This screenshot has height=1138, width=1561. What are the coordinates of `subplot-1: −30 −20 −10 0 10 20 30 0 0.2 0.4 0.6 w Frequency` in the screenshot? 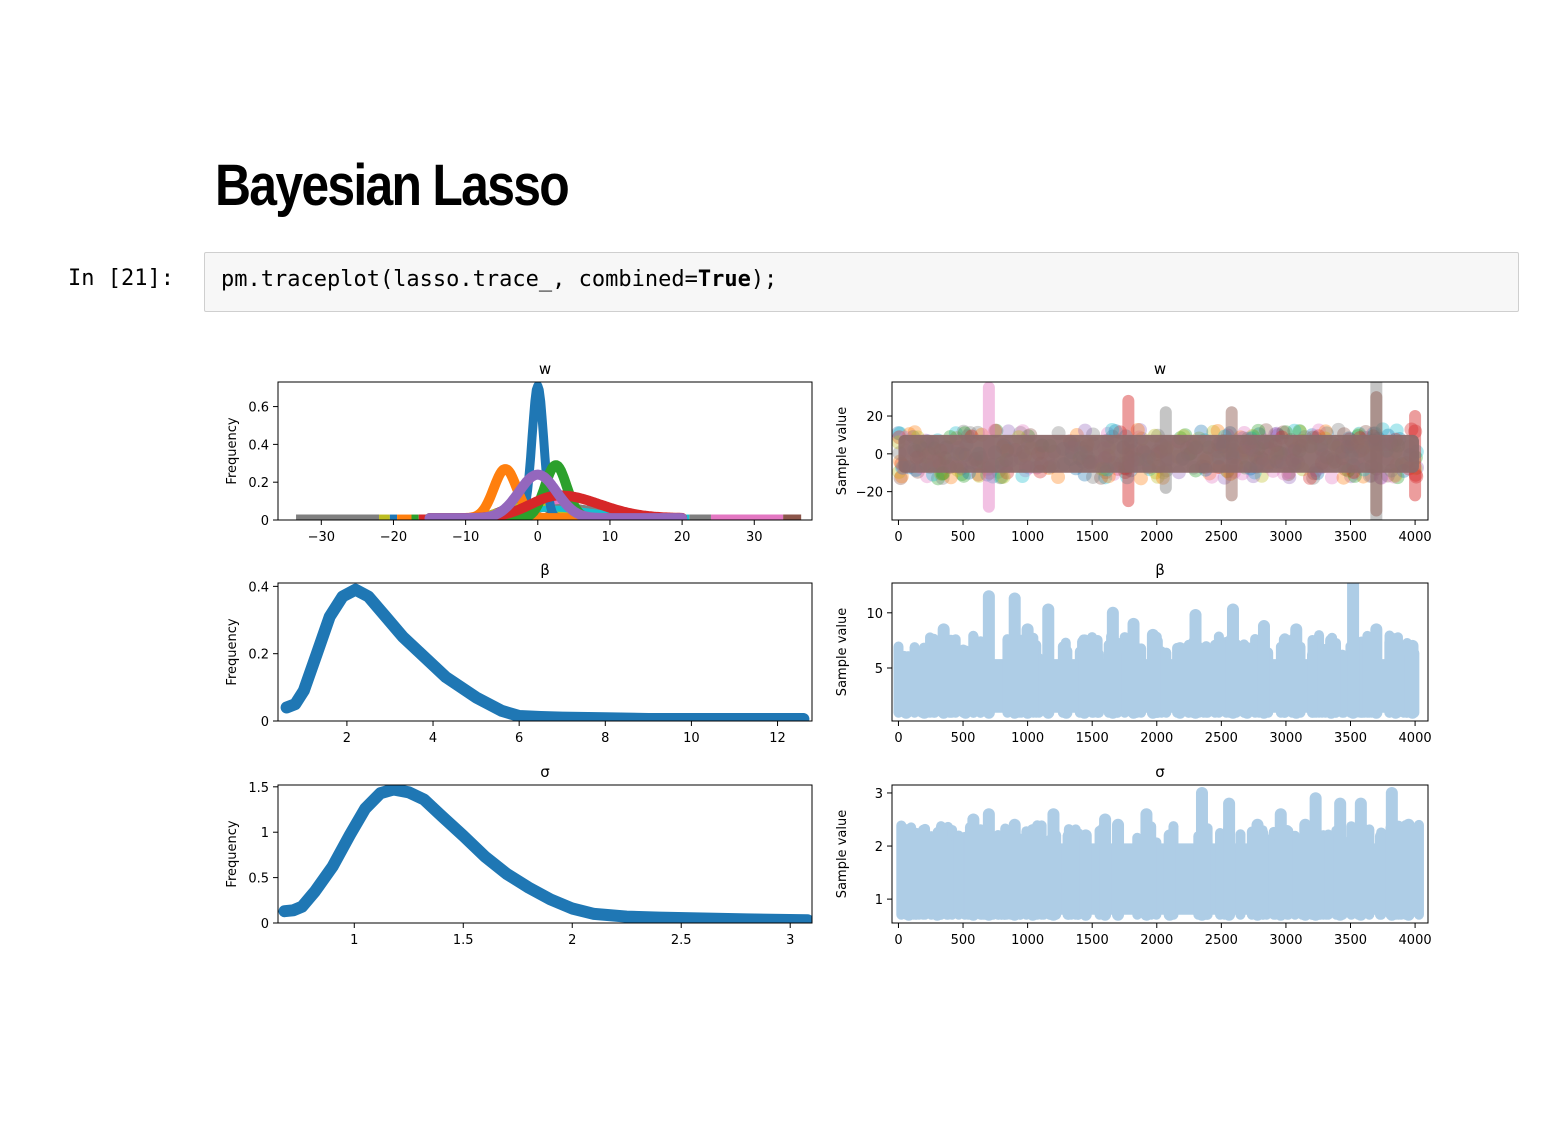 It's located at (519, 452).